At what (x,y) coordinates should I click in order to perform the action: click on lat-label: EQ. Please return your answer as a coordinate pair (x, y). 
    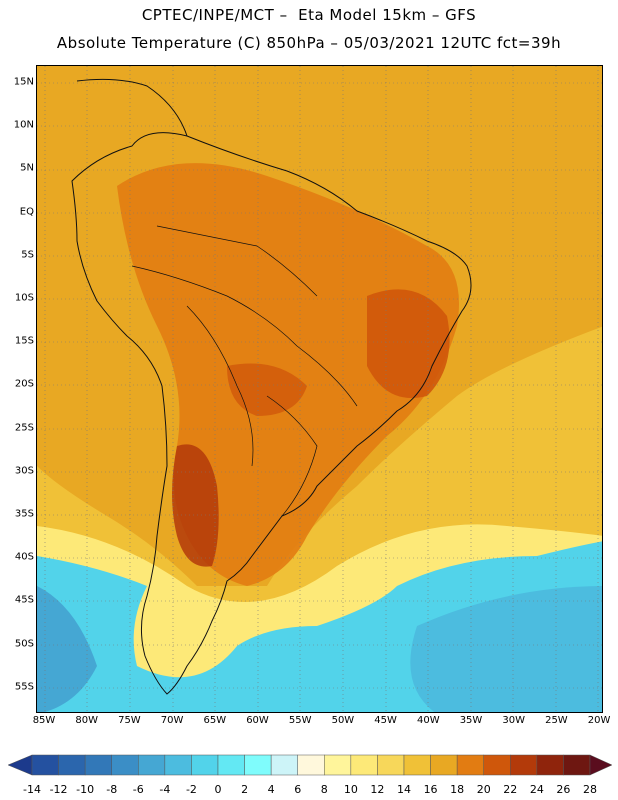
    Looking at the image, I should click on (26, 212).